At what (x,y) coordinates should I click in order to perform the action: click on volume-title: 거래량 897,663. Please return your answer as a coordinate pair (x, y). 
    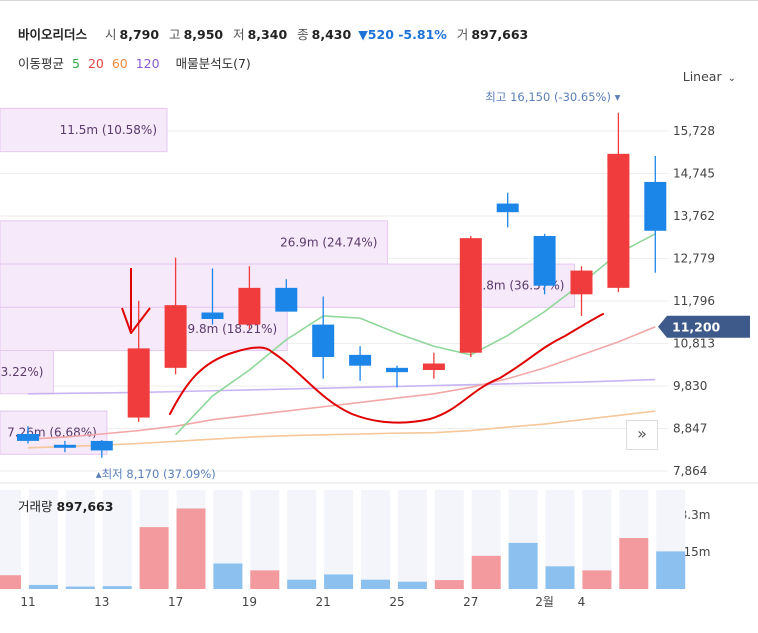
    Looking at the image, I should click on (65, 505).